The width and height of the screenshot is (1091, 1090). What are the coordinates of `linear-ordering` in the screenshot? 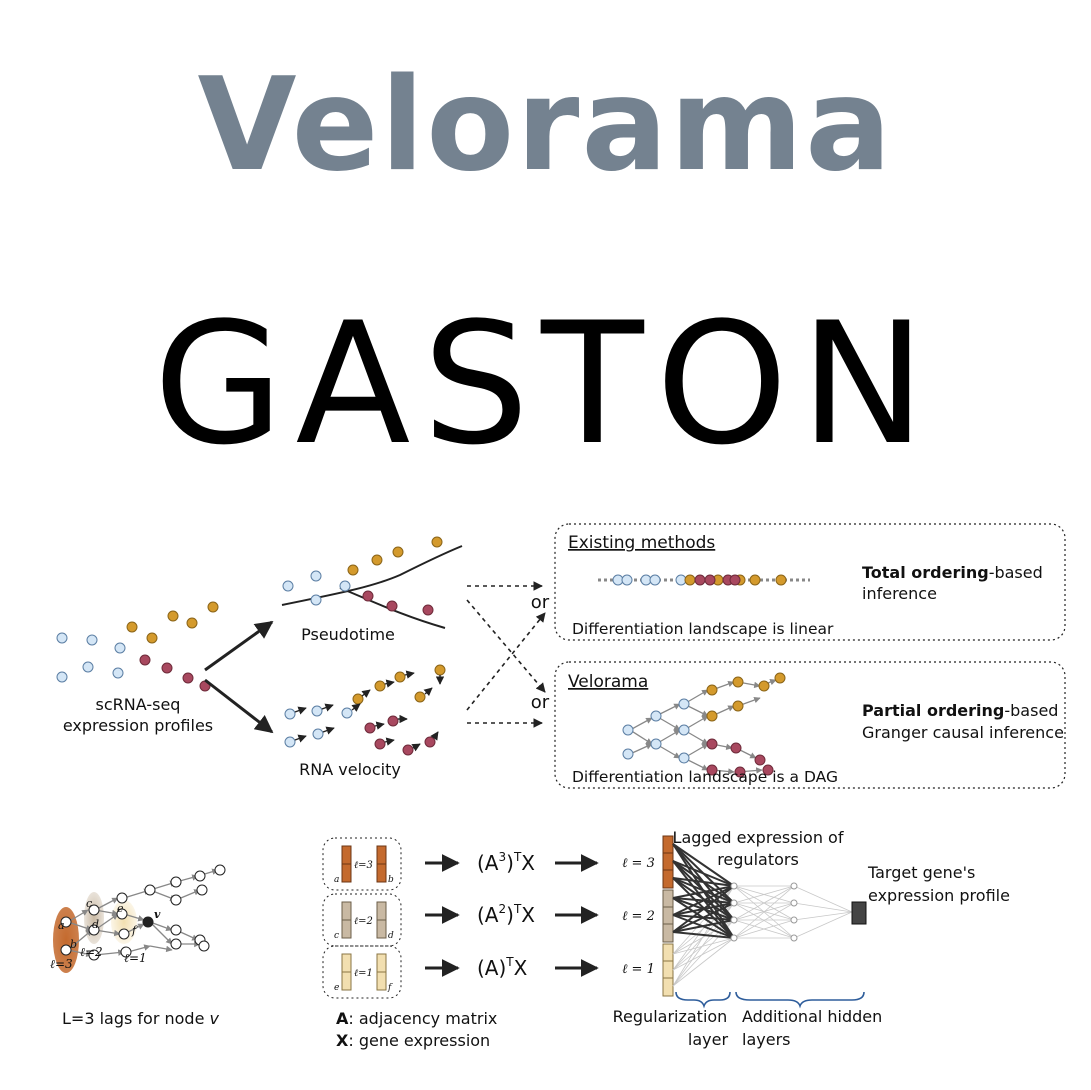 It's located at (704, 580).